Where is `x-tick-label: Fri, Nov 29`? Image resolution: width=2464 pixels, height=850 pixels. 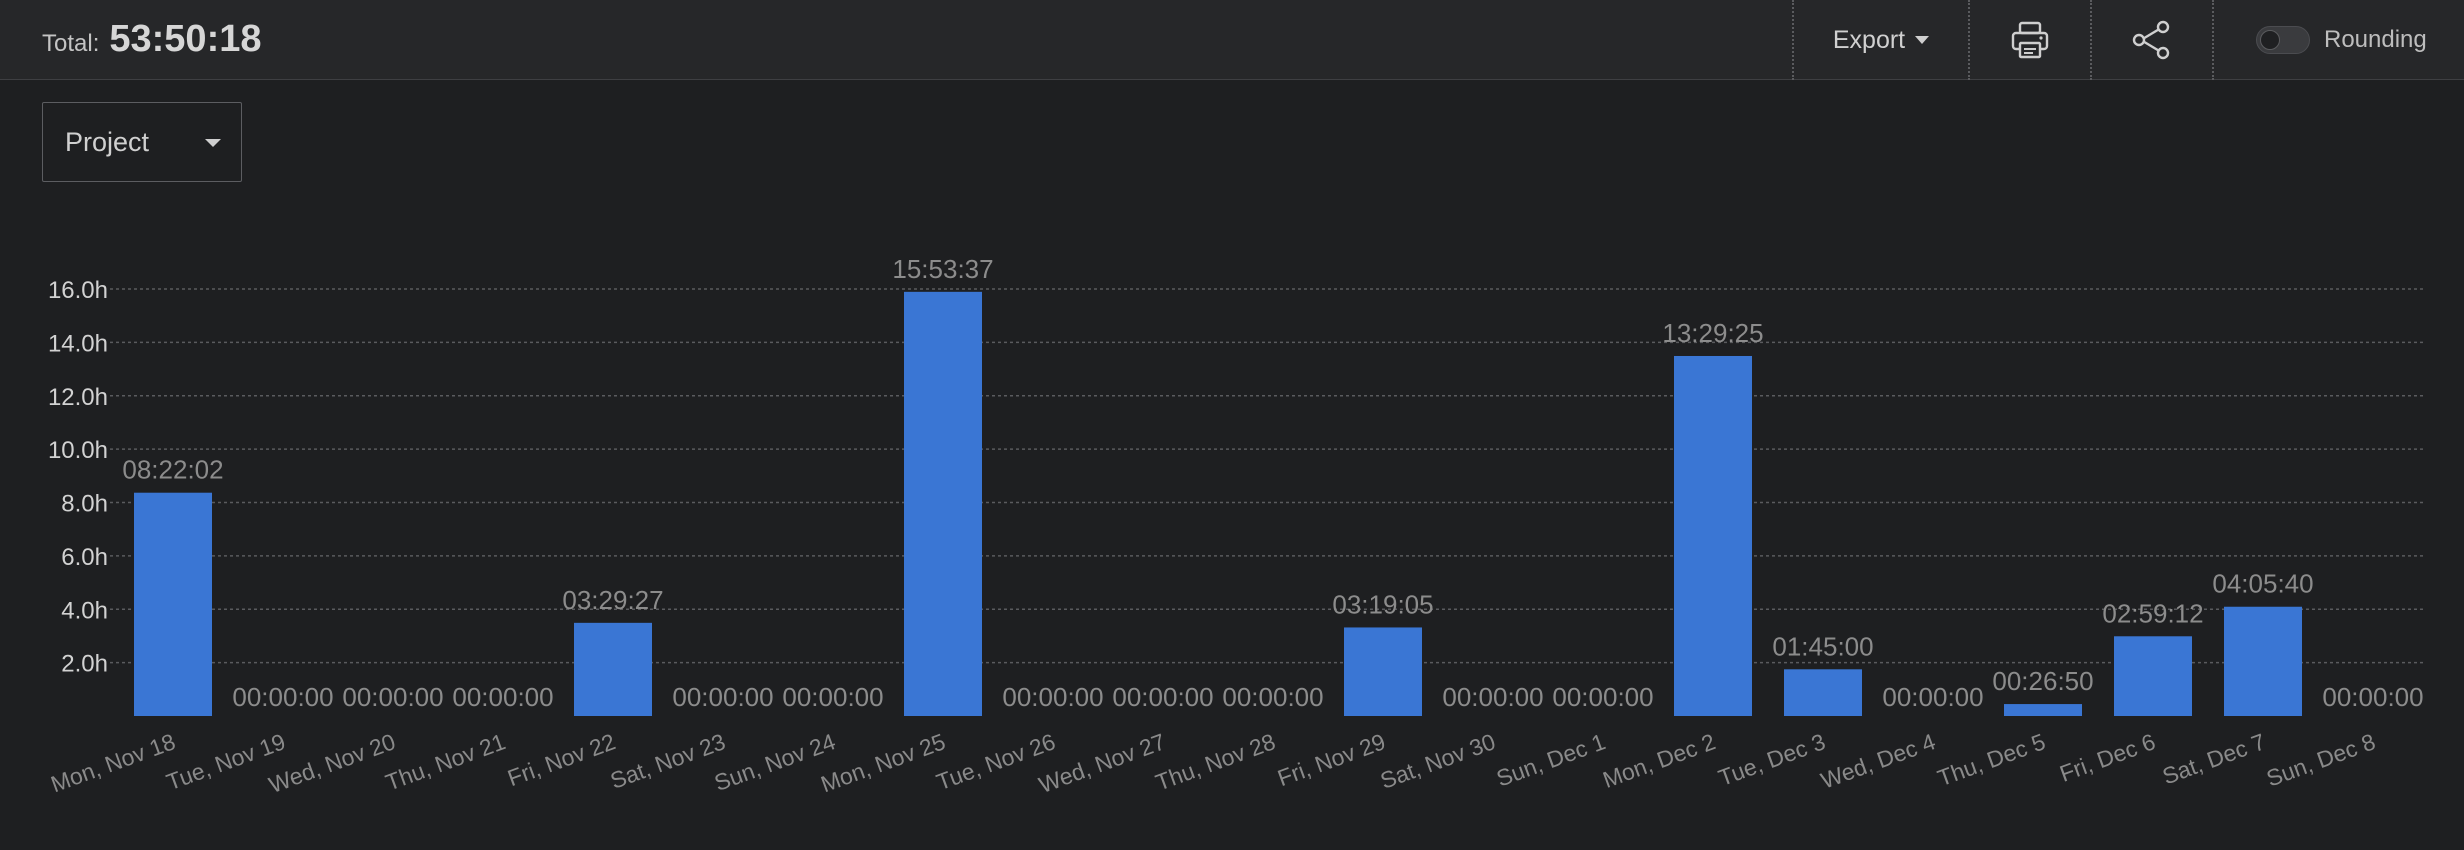 x-tick-label: Fri, Nov 29 is located at coordinates (1331, 759).